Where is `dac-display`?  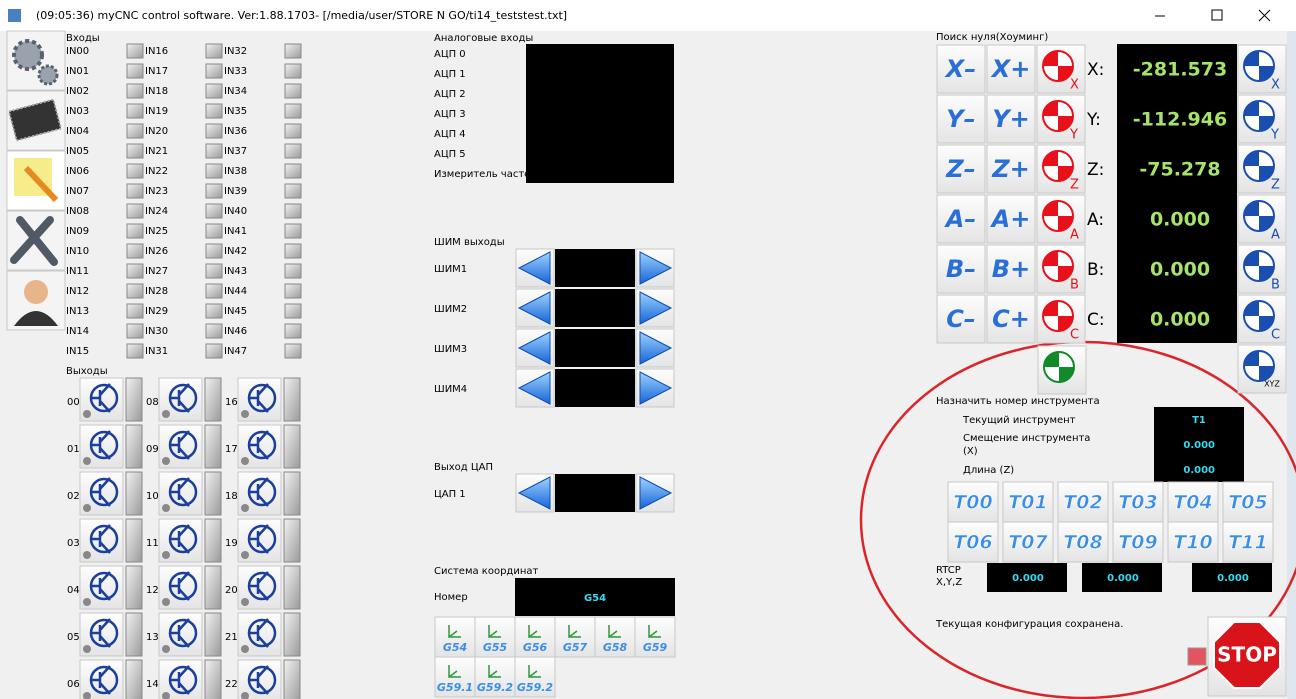
dac-display is located at coordinates (595, 493).